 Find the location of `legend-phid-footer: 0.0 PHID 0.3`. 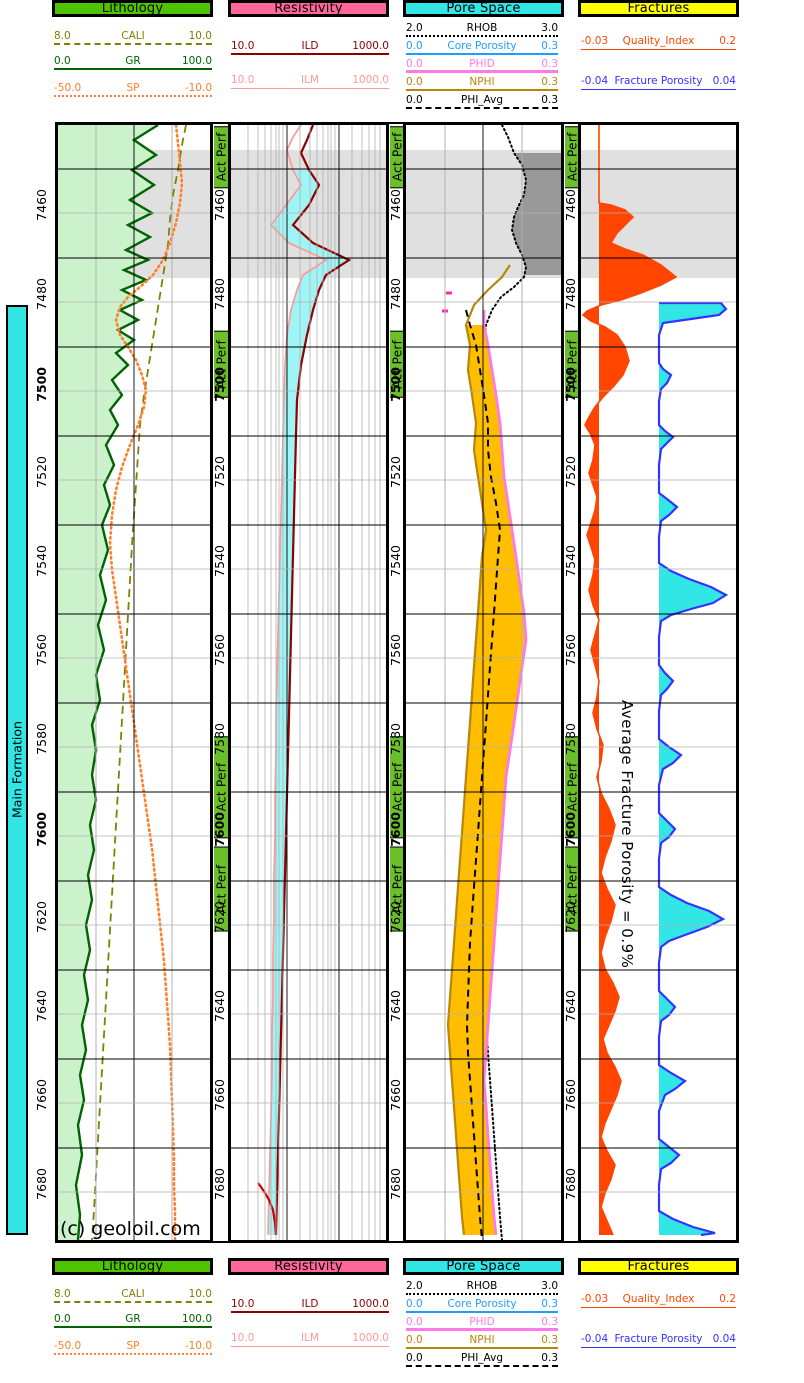

legend-phid-footer: 0.0 PHID 0.3 is located at coordinates (482, 1323).